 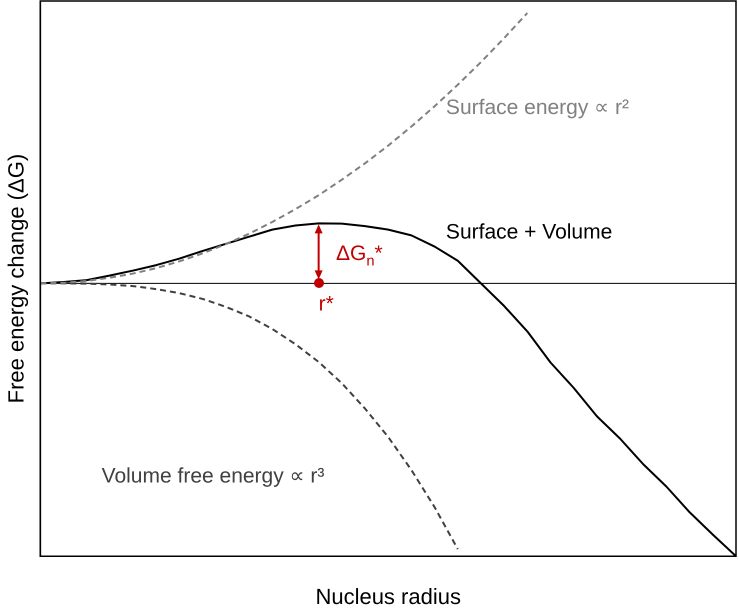 What do you see at coordinates (15, 279) in the screenshot?
I see `y-axis-title: Free energy change (ΔG)` at bounding box center [15, 279].